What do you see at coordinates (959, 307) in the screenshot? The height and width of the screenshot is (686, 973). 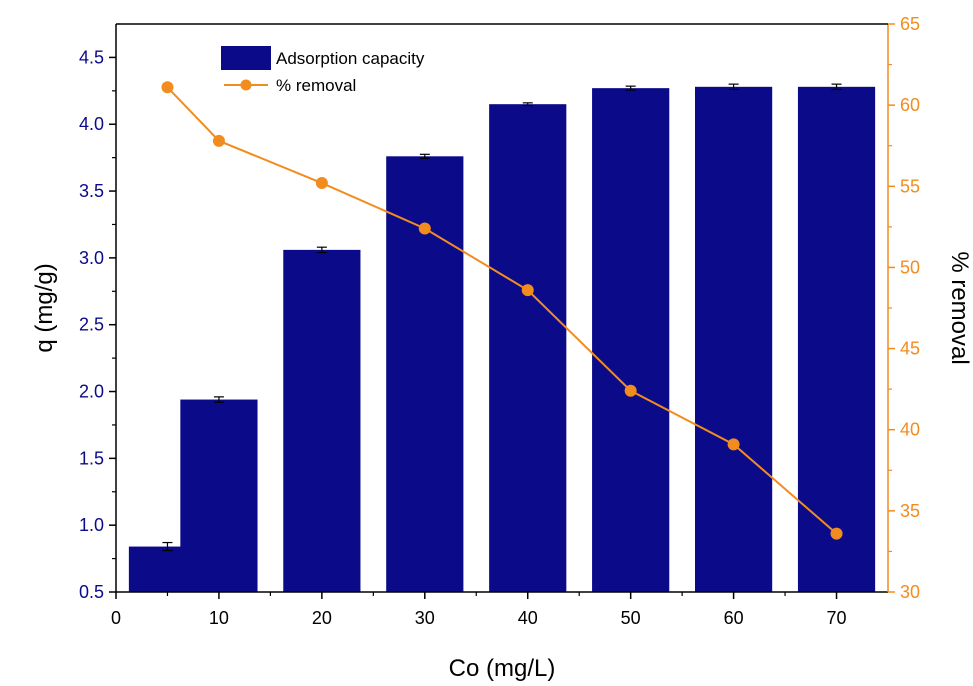 I see `y2-axis-title: % removal` at bounding box center [959, 307].